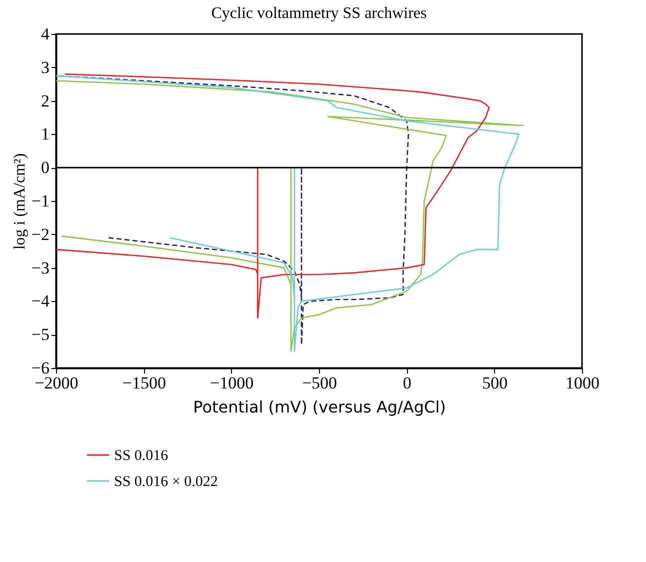 The height and width of the screenshot is (562, 646). Describe the element at coordinates (319, 13) in the screenshot. I see `chart-title: Cyclic voltammetry SS archwires` at that location.